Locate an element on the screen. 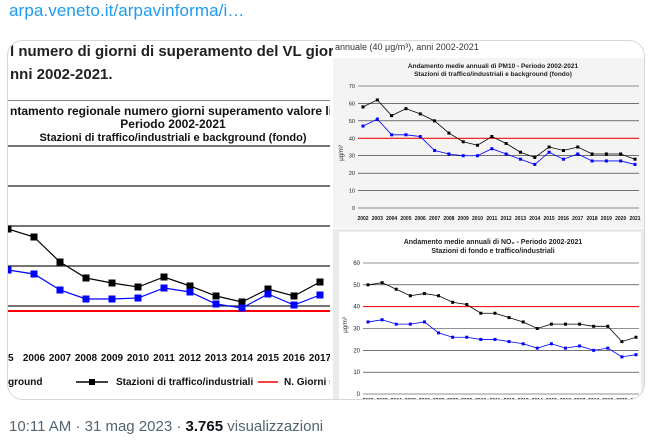  x-tick-label: 2013 is located at coordinates (216, 358).